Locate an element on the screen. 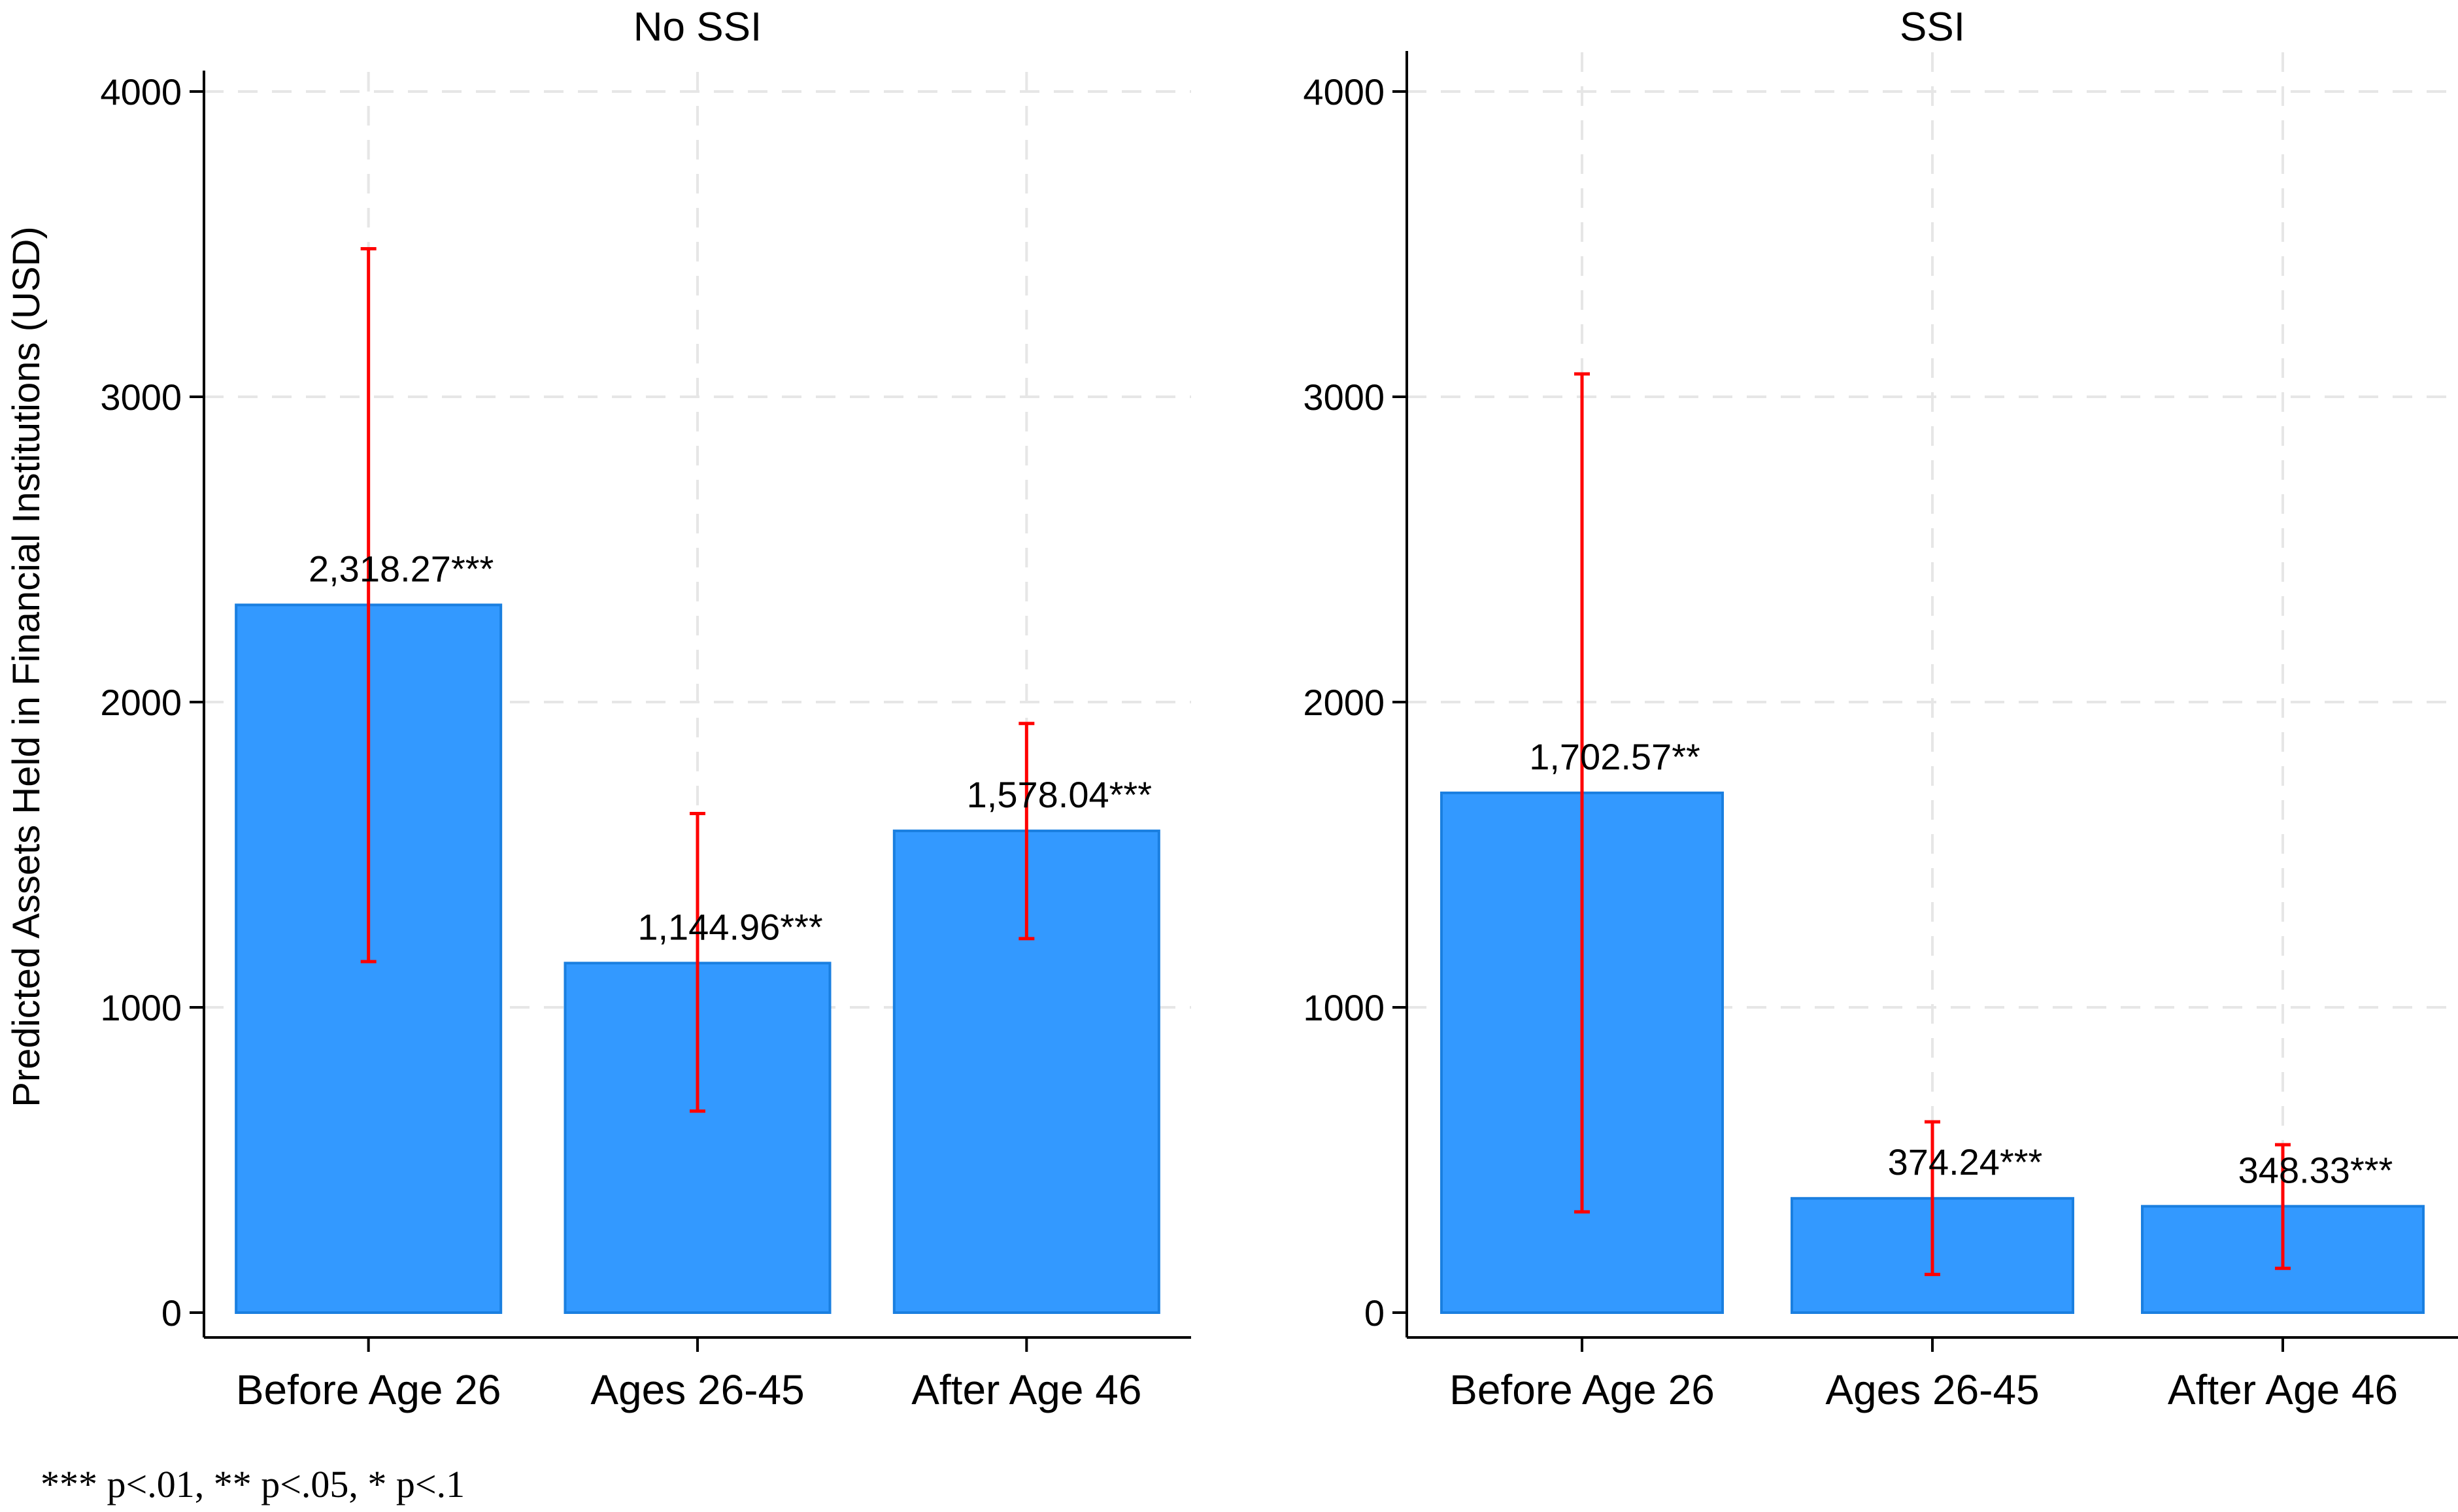  data-label: 374.24*** is located at coordinates (1966, 1162).